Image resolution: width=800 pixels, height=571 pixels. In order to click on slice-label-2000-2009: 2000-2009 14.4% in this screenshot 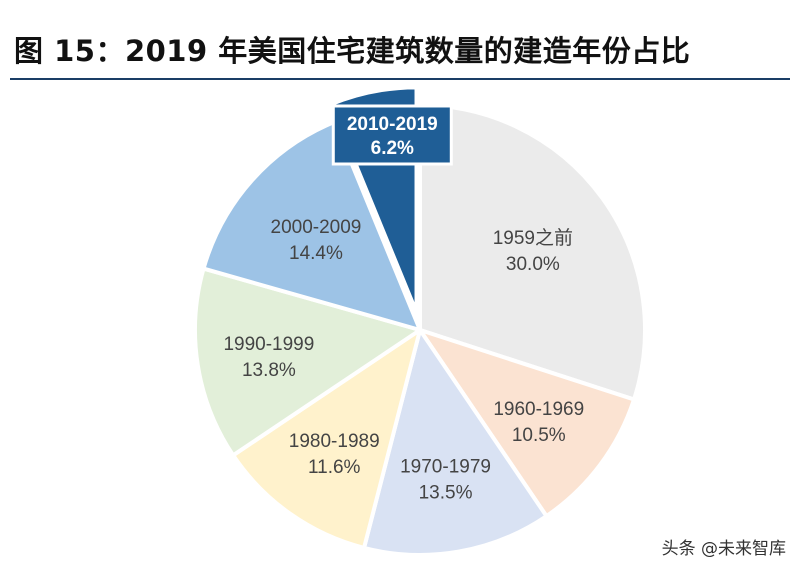, I will do `click(316, 240)`.